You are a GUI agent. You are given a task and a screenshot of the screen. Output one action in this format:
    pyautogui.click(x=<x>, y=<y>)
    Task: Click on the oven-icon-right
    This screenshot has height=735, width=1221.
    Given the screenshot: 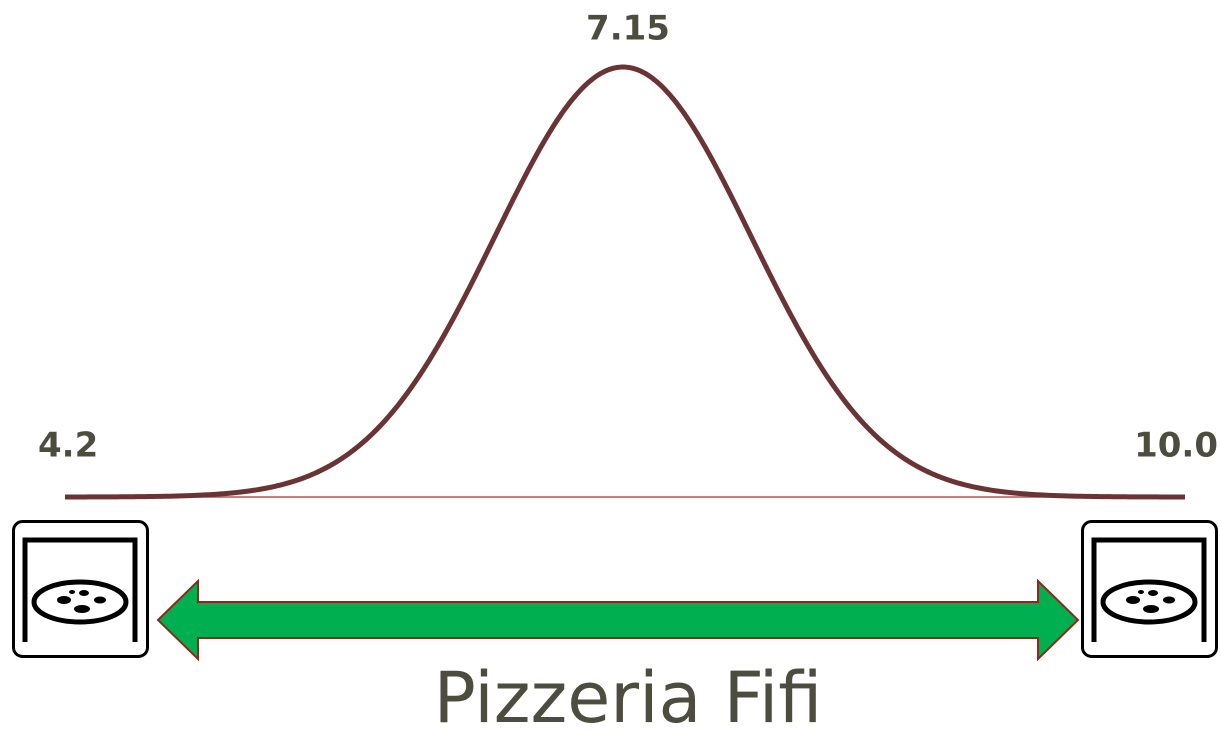 What is the action you would take?
    pyautogui.click(x=1149, y=589)
    